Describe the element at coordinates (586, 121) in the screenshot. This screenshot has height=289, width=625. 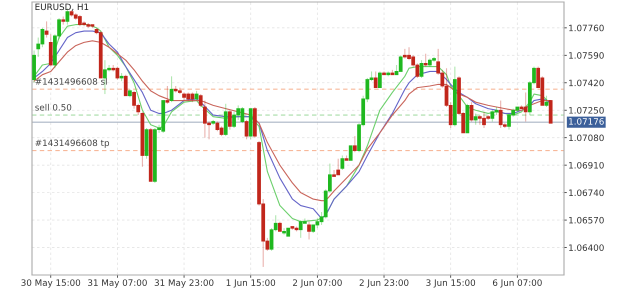
I see `ref-line-label: 1.07176` at that location.